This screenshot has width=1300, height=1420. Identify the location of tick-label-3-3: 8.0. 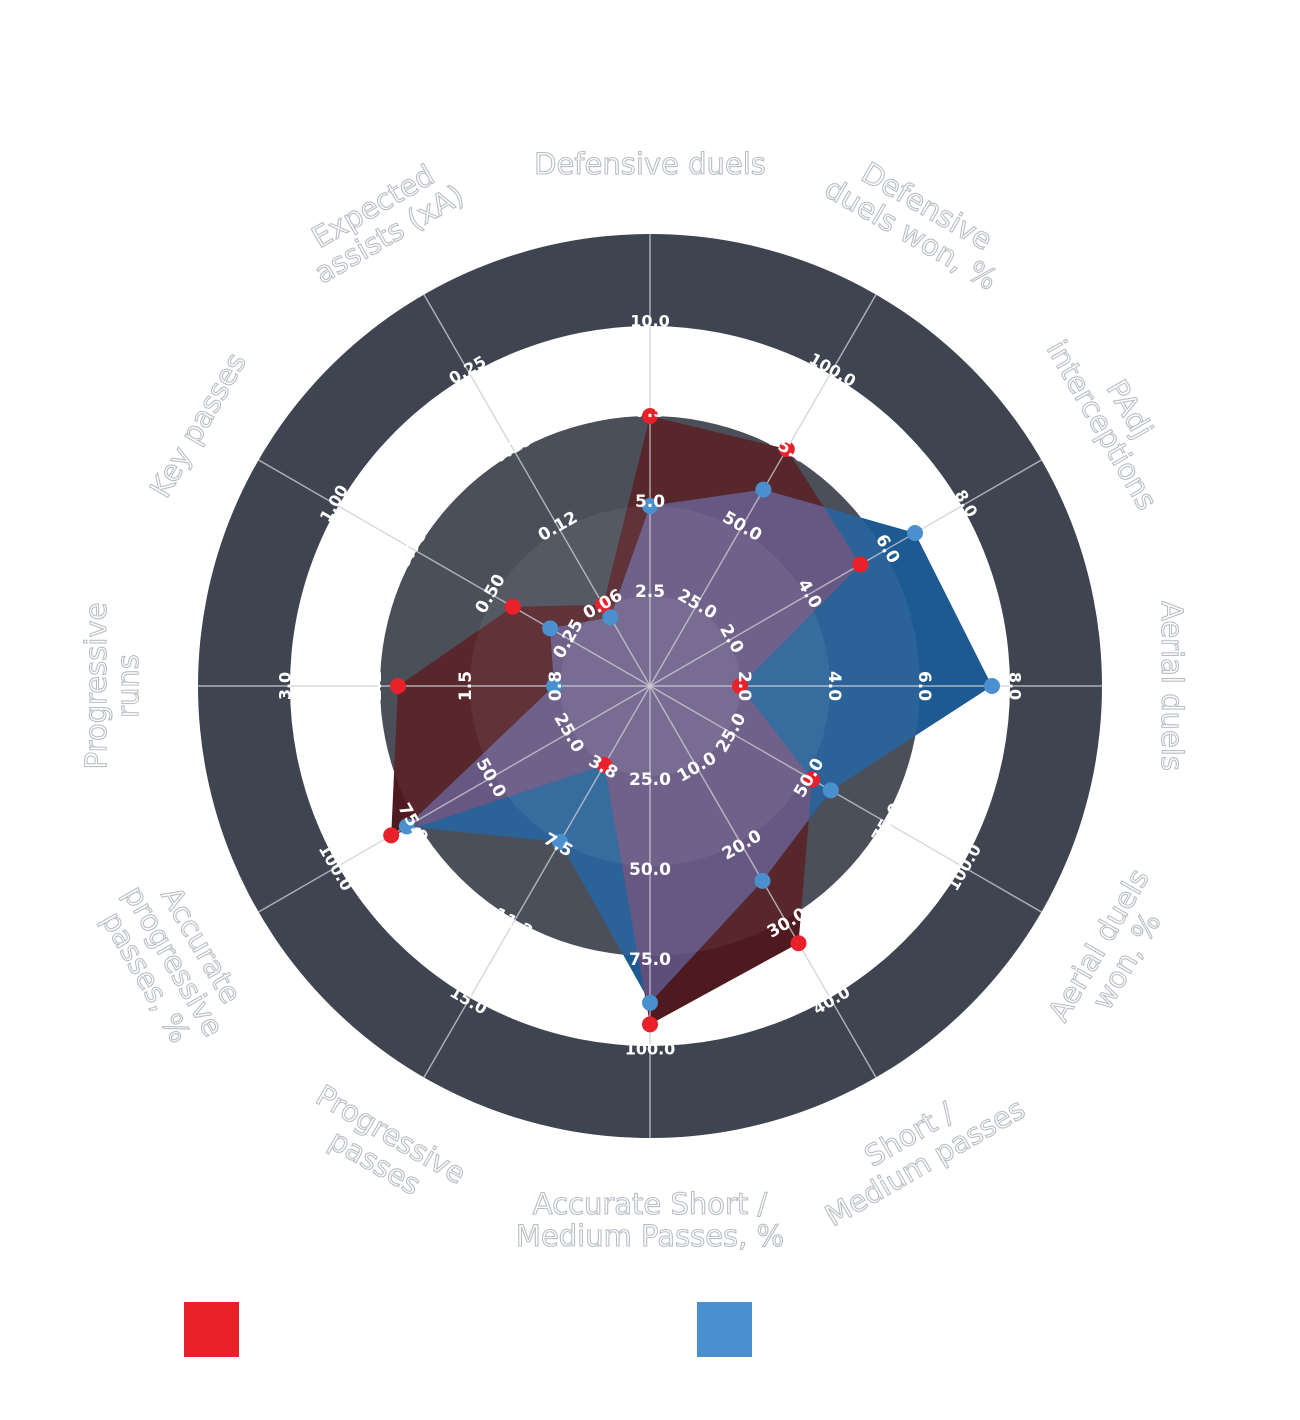
(1015, 686).